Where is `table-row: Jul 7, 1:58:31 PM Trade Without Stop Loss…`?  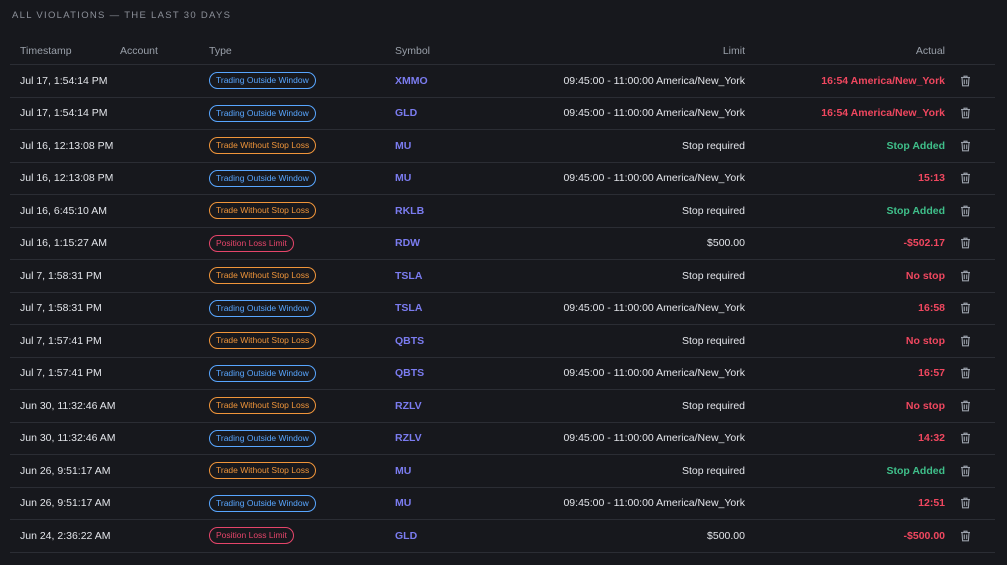
table-row: Jul 7, 1:58:31 PM Trade Without Stop Loss… is located at coordinates (502, 276).